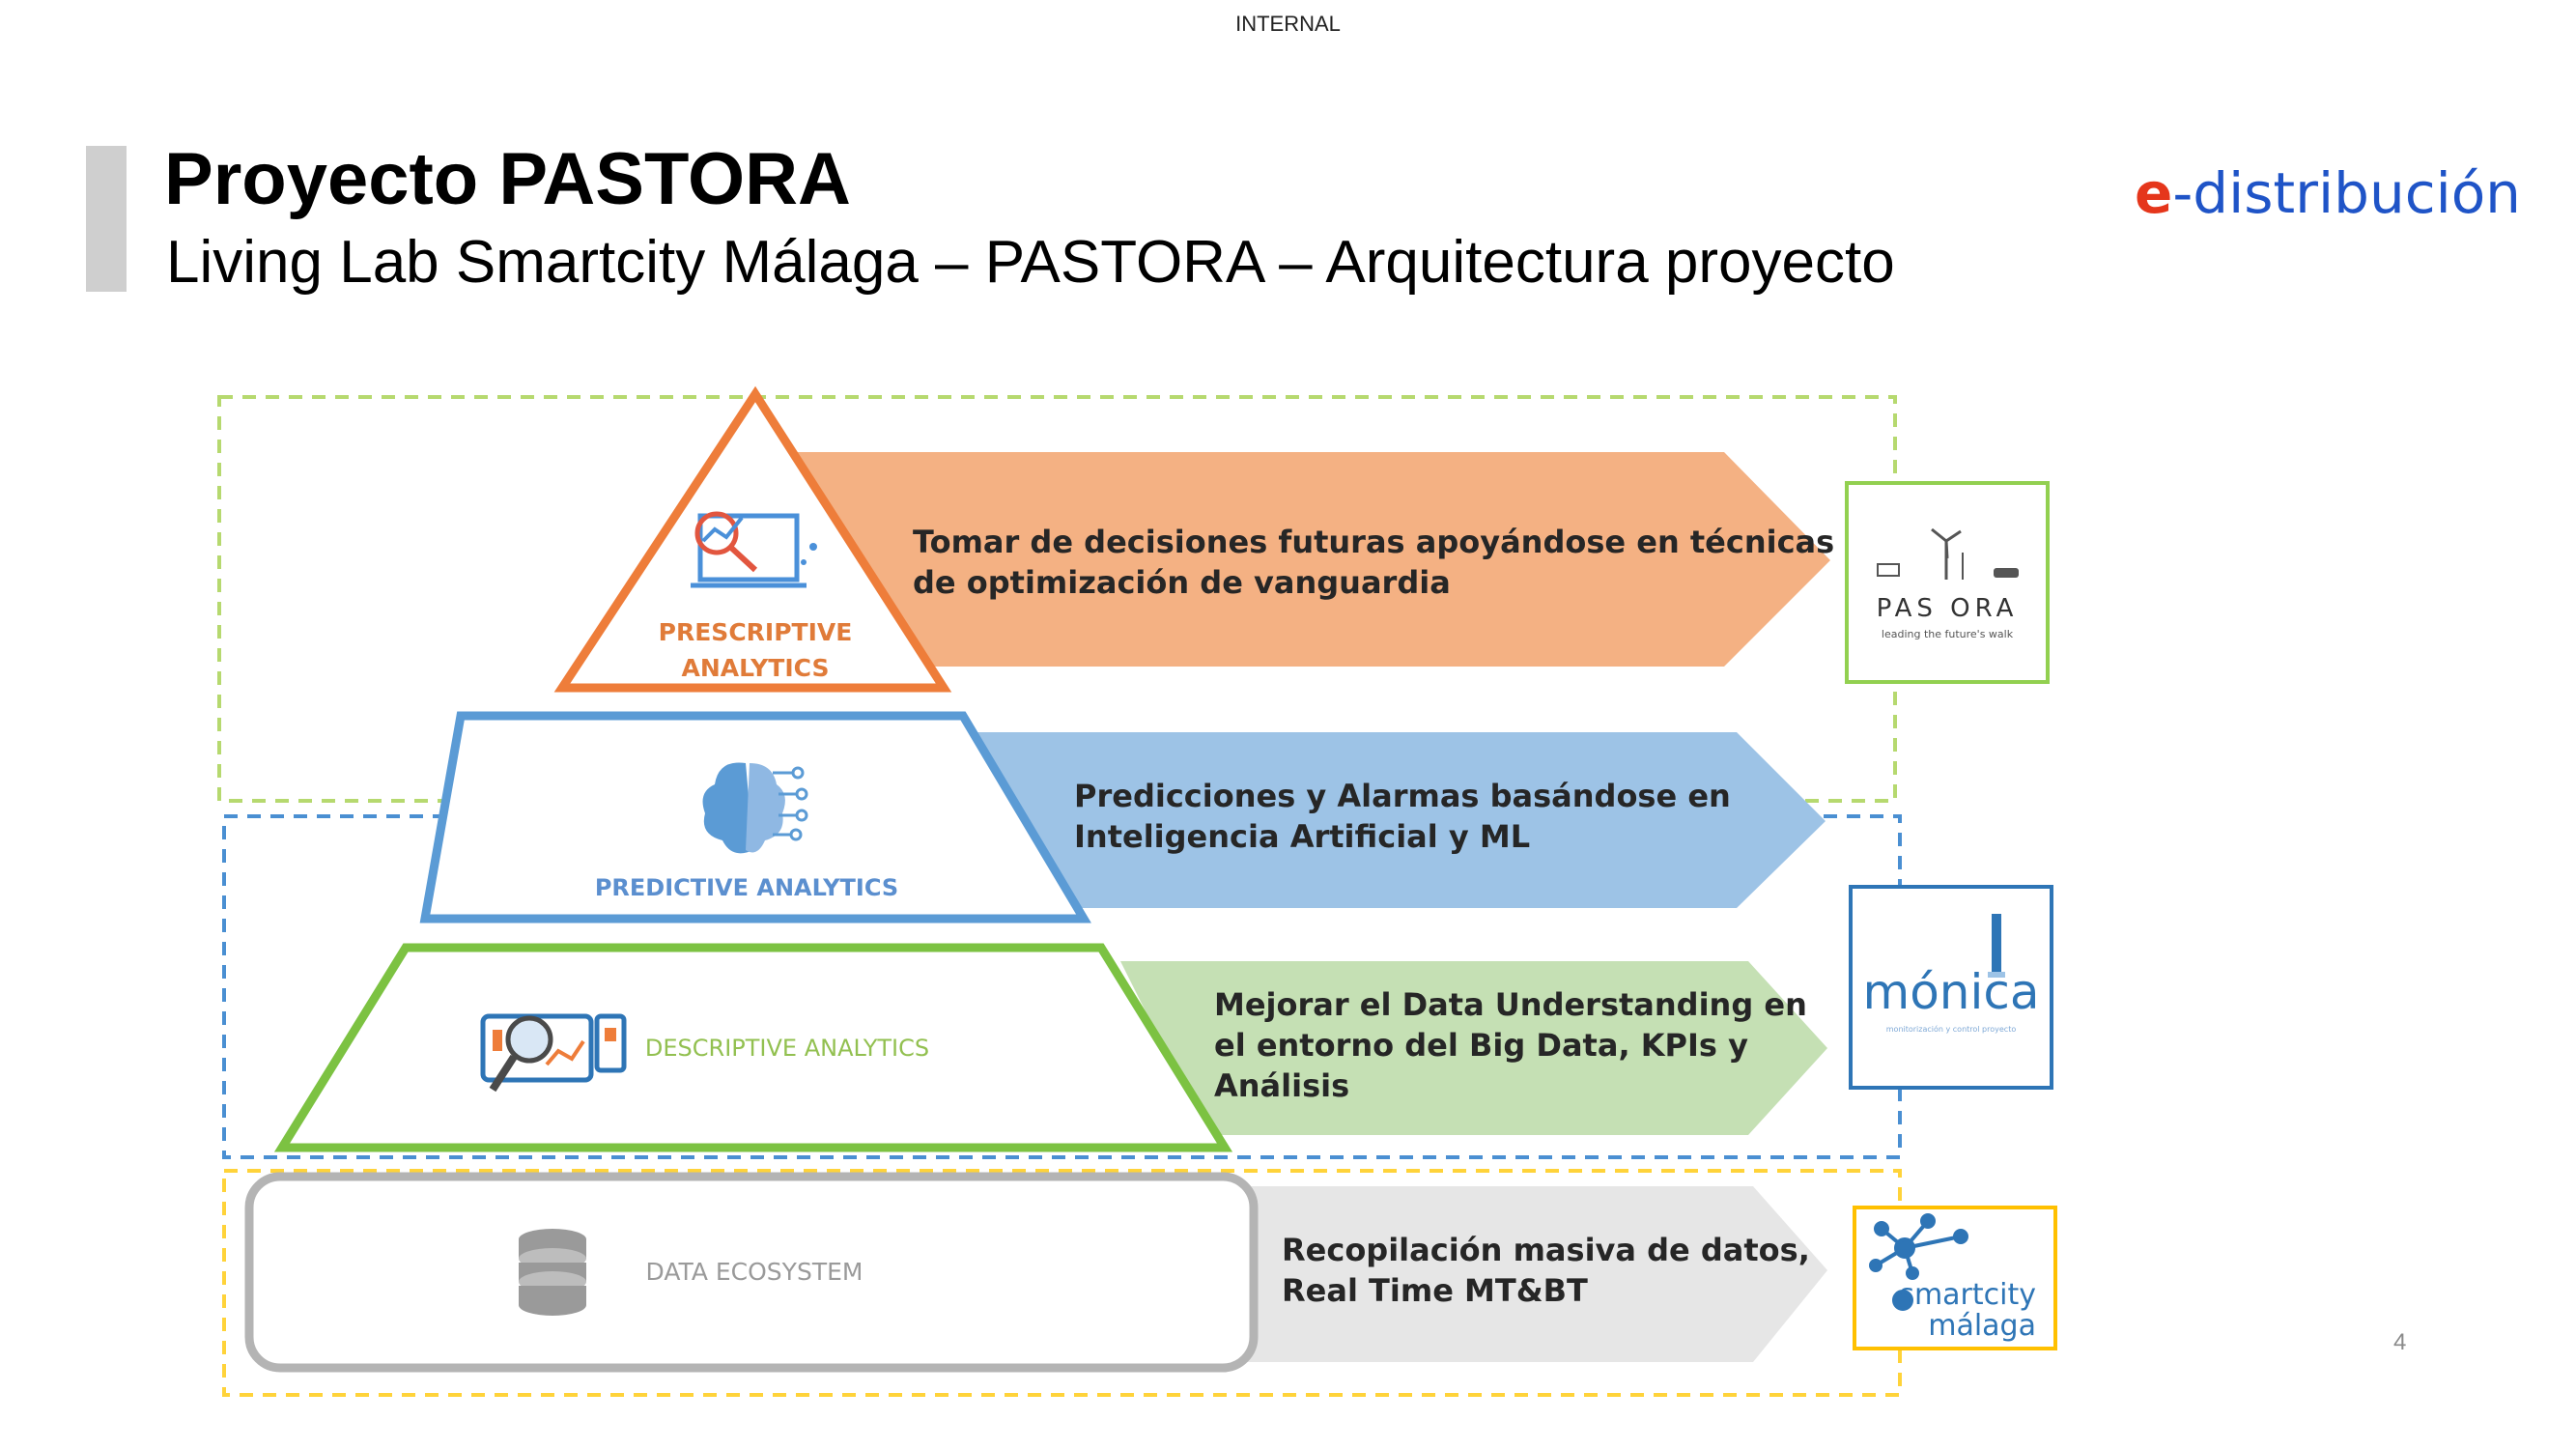 This screenshot has height=1449, width=2576. Describe the element at coordinates (1948, 608) in the screenshot. I see `pastora-name: PAS ORA` at that location.